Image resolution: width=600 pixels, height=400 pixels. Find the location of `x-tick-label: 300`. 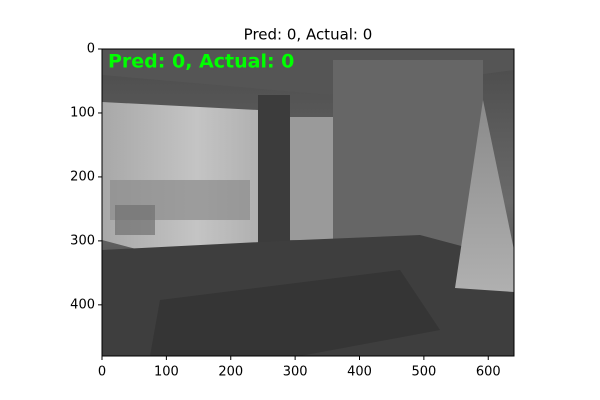

x-tick-label: 300 is located at coordinates (295, 372).